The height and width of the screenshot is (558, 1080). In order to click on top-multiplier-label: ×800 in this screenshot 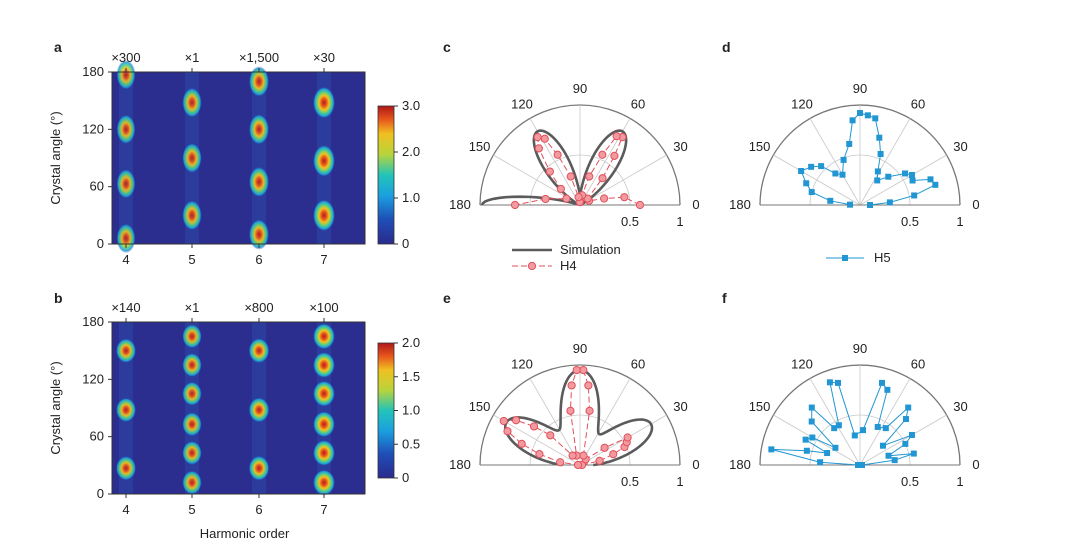, I will do `click(258, 307)`.